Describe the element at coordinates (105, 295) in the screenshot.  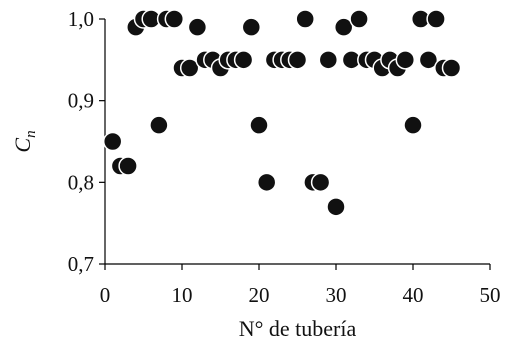
I see `x-tick-label: 0` at that location.